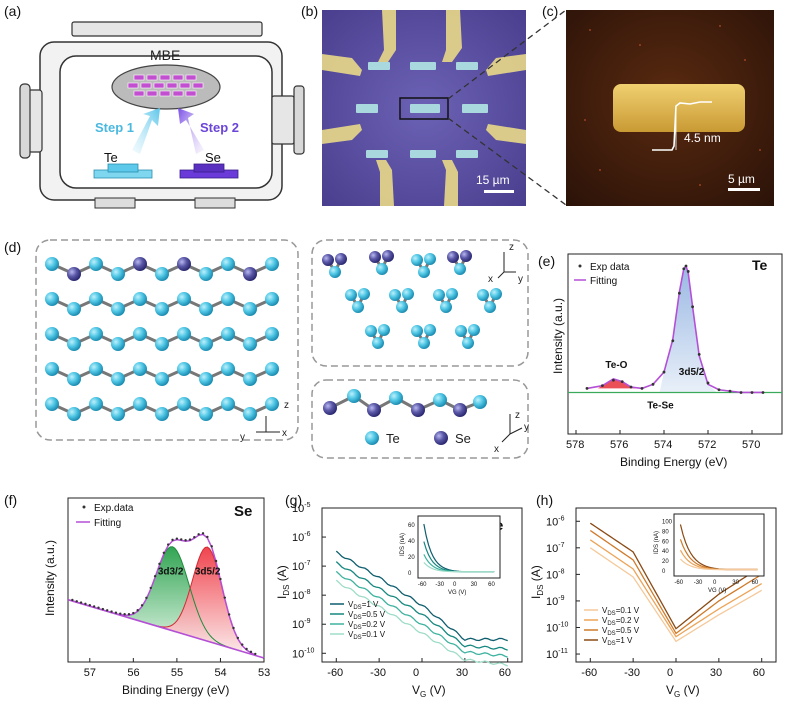 This screenshot has height=719, width=786. I want to click on panel-b-optical-image: 15 µm, so click(424, 108).